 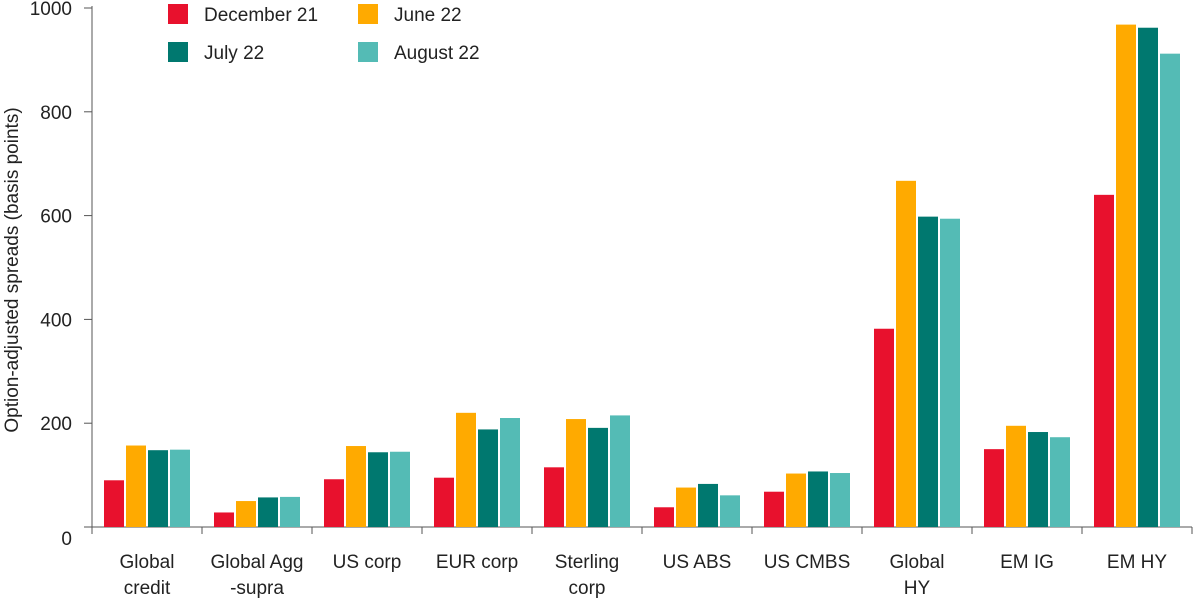 What do you see at coordinates (51, 10) in the screenshot?
I see `y-tick-label: 1000` at bounding box center [51, 10].